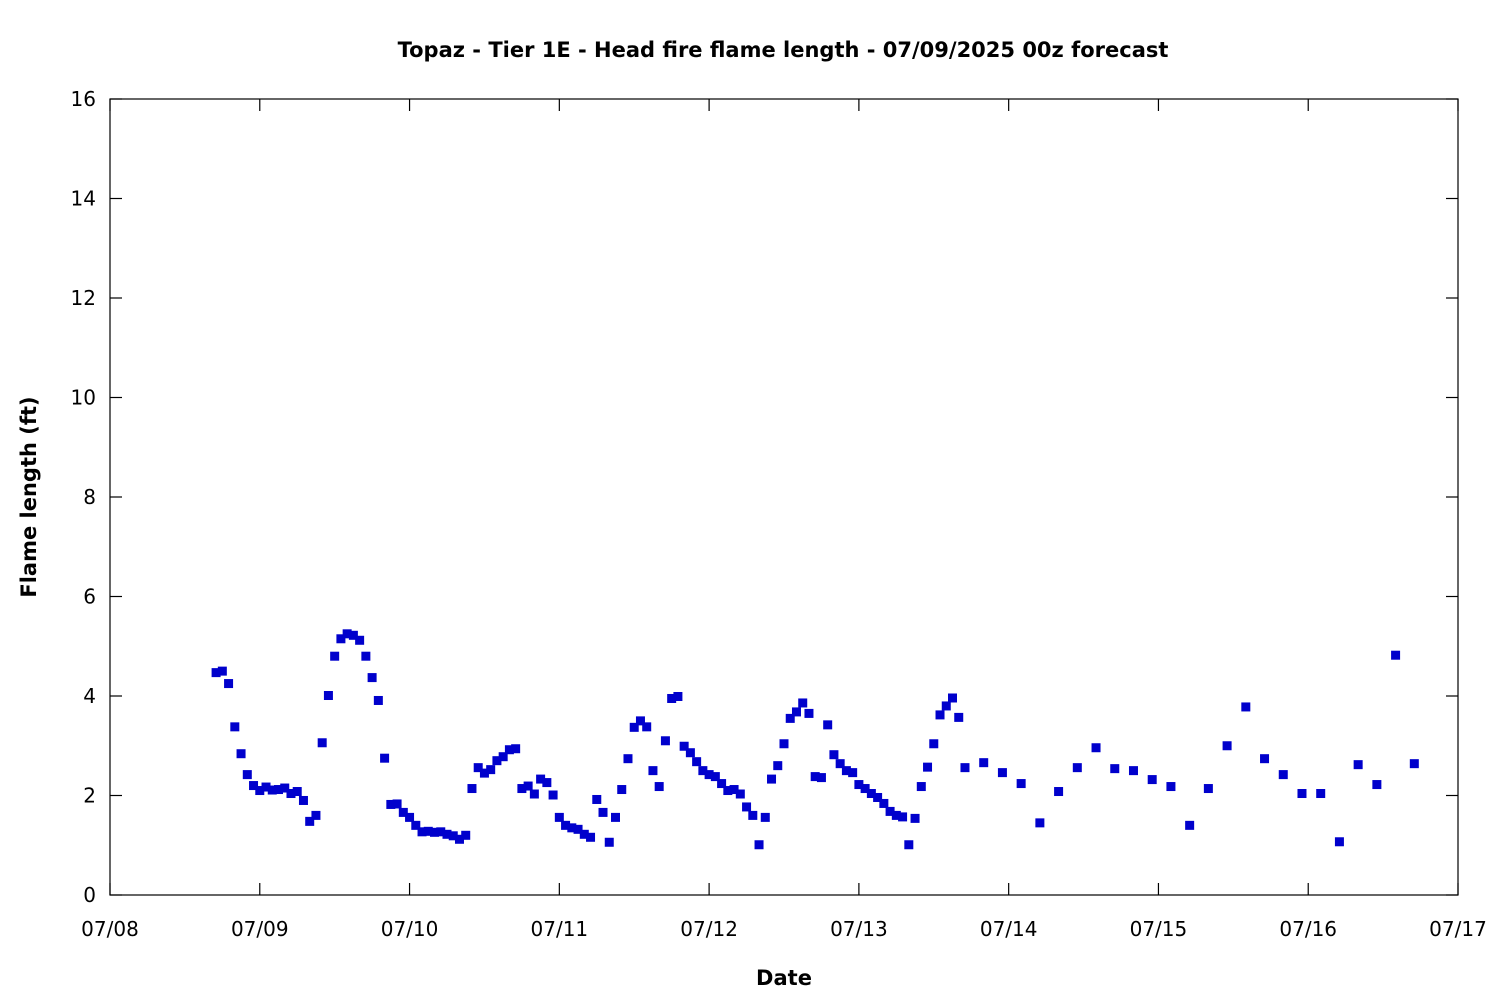 This screenshot has width=1500, height=1000. Describe the element at coordinates (1009, 929) in the screenshot. I see `x-tick-label: 07/14` at that location.